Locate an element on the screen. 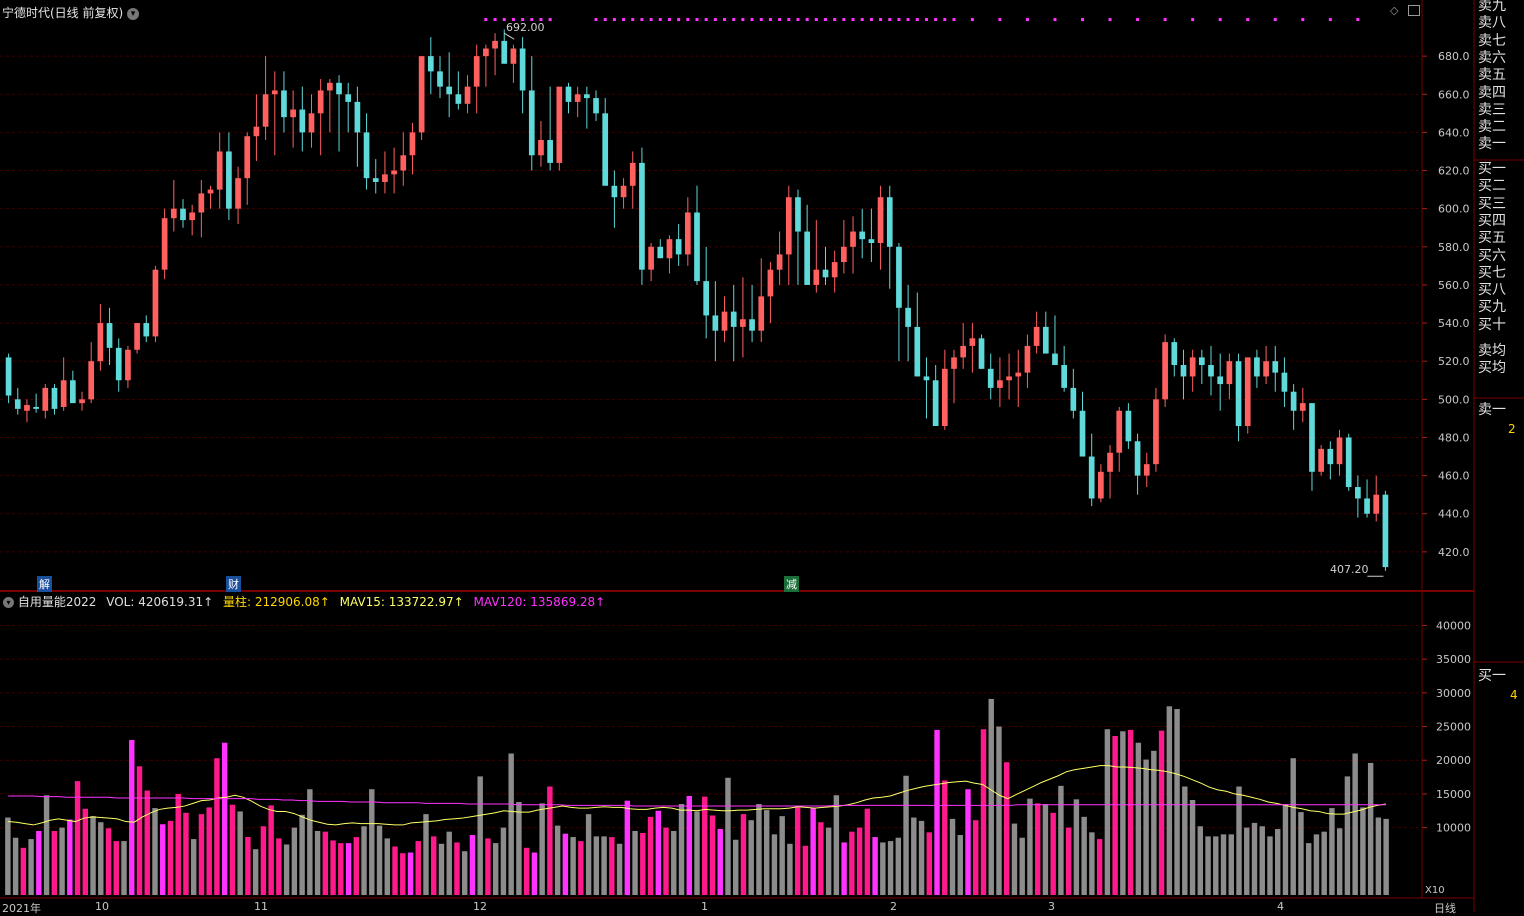 The image size is (1524, 916). buy-level-7: 买七 is located at coordinates (1492, 272).